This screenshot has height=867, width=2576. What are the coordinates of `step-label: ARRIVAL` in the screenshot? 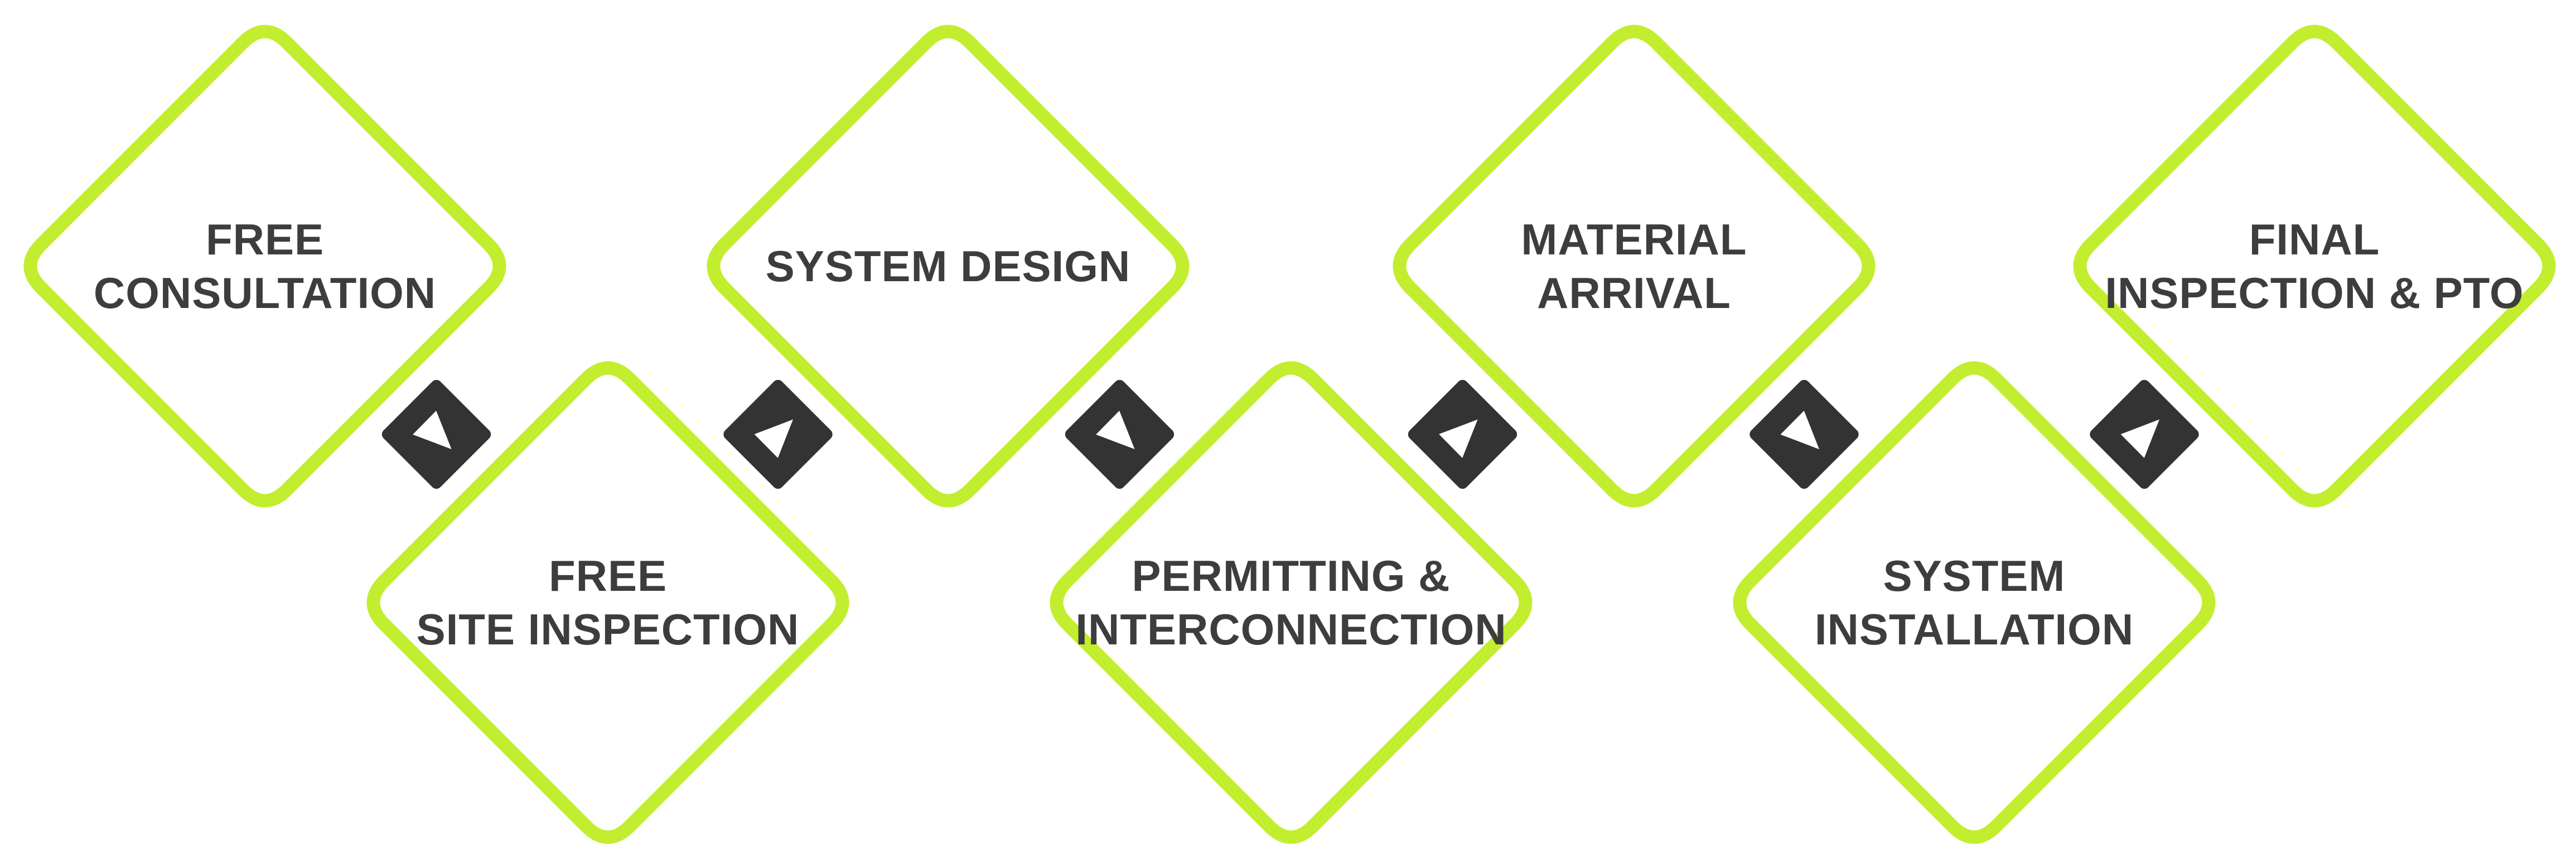 It's located at (1634, 292).